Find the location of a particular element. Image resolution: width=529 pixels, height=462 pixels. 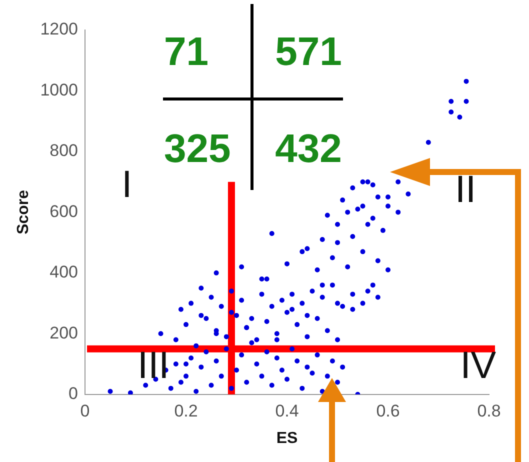

x-tick-label: 0.2 is located at coordinates (186, 410).